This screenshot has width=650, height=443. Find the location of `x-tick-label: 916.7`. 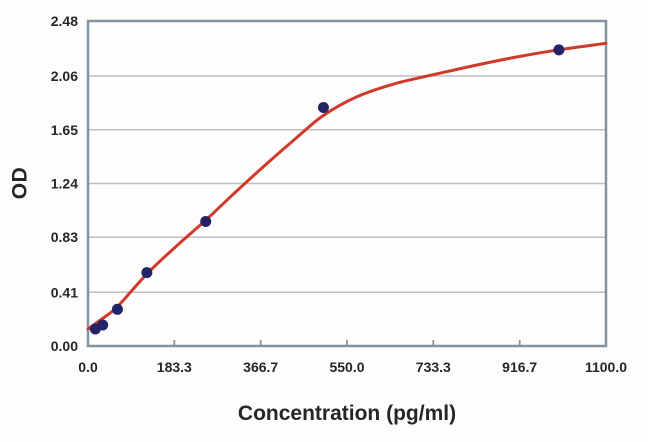

x-tick-label: 916.7 is located at coordinates (519, 367).